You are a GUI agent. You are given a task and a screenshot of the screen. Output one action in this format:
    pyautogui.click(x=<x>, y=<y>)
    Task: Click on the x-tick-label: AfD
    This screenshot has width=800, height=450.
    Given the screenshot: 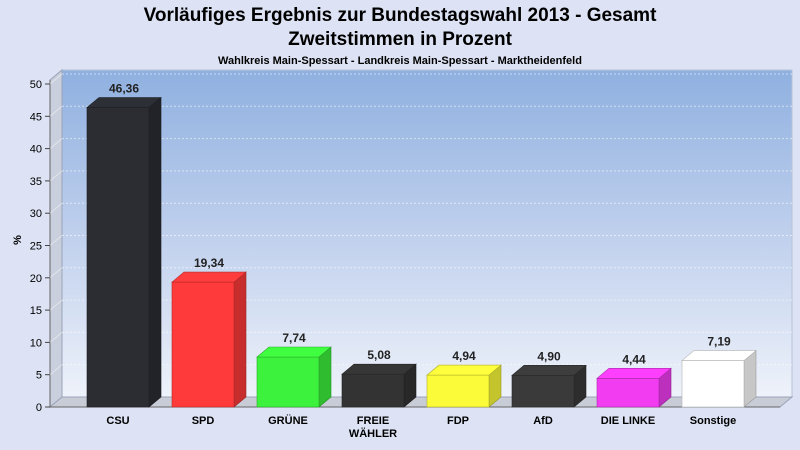 What is the action you would take?
    pyautogui.click(x=543, y=421)
    